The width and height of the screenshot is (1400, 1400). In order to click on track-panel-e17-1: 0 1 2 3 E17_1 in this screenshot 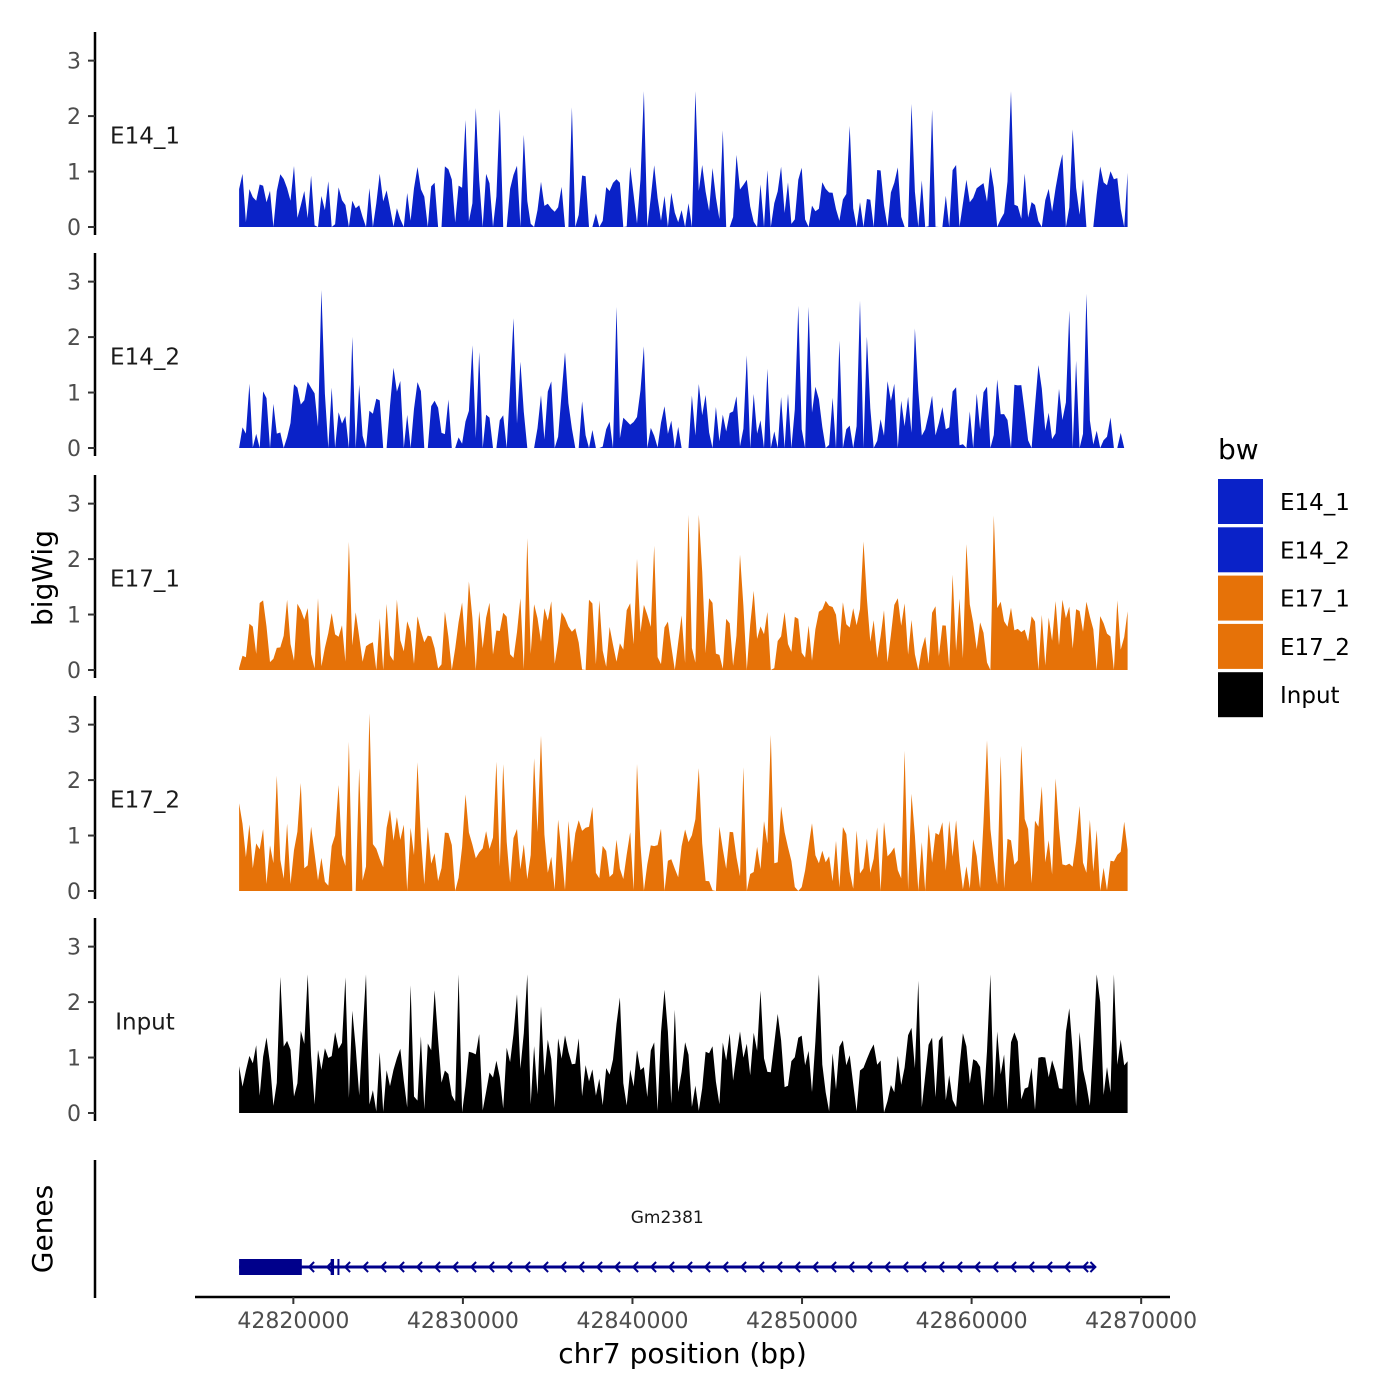, I will do `click(597, 579)`.